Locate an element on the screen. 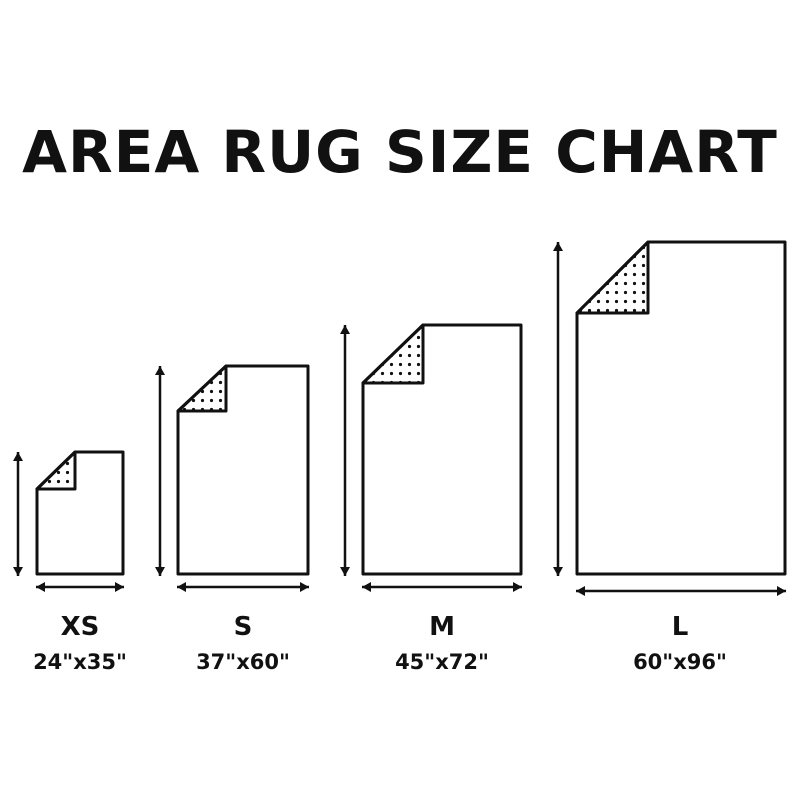  rug-xs-outline is located at coordinates (80, 513).